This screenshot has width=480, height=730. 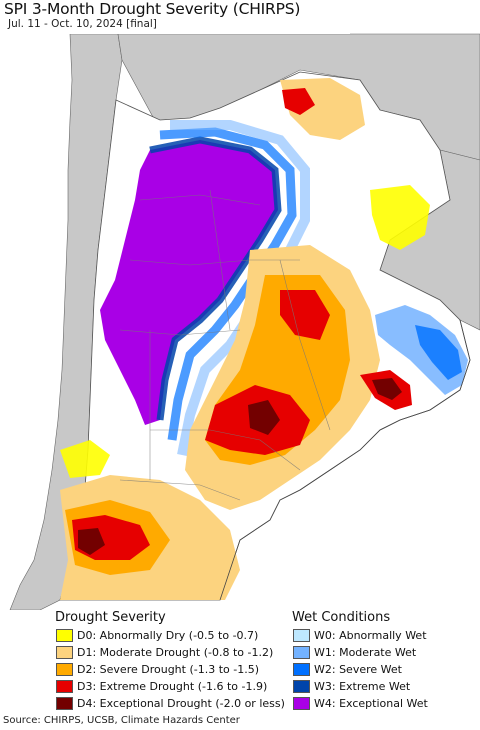 What do you see at coordinates (358, 669) in the screenshot?
I see `legend-label: W2: Severe Wet` at bounding box center [358, 669].